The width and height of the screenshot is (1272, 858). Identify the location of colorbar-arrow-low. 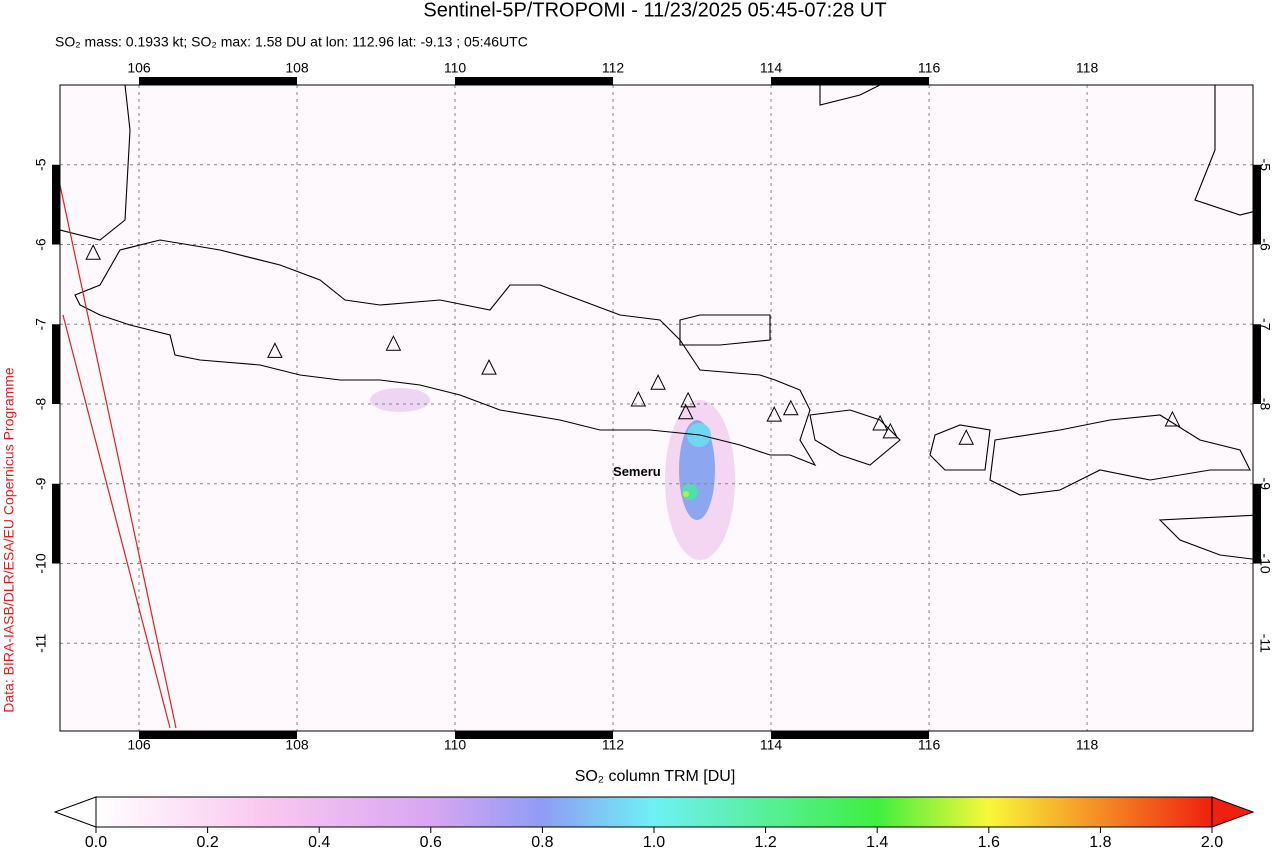
(75, 812).